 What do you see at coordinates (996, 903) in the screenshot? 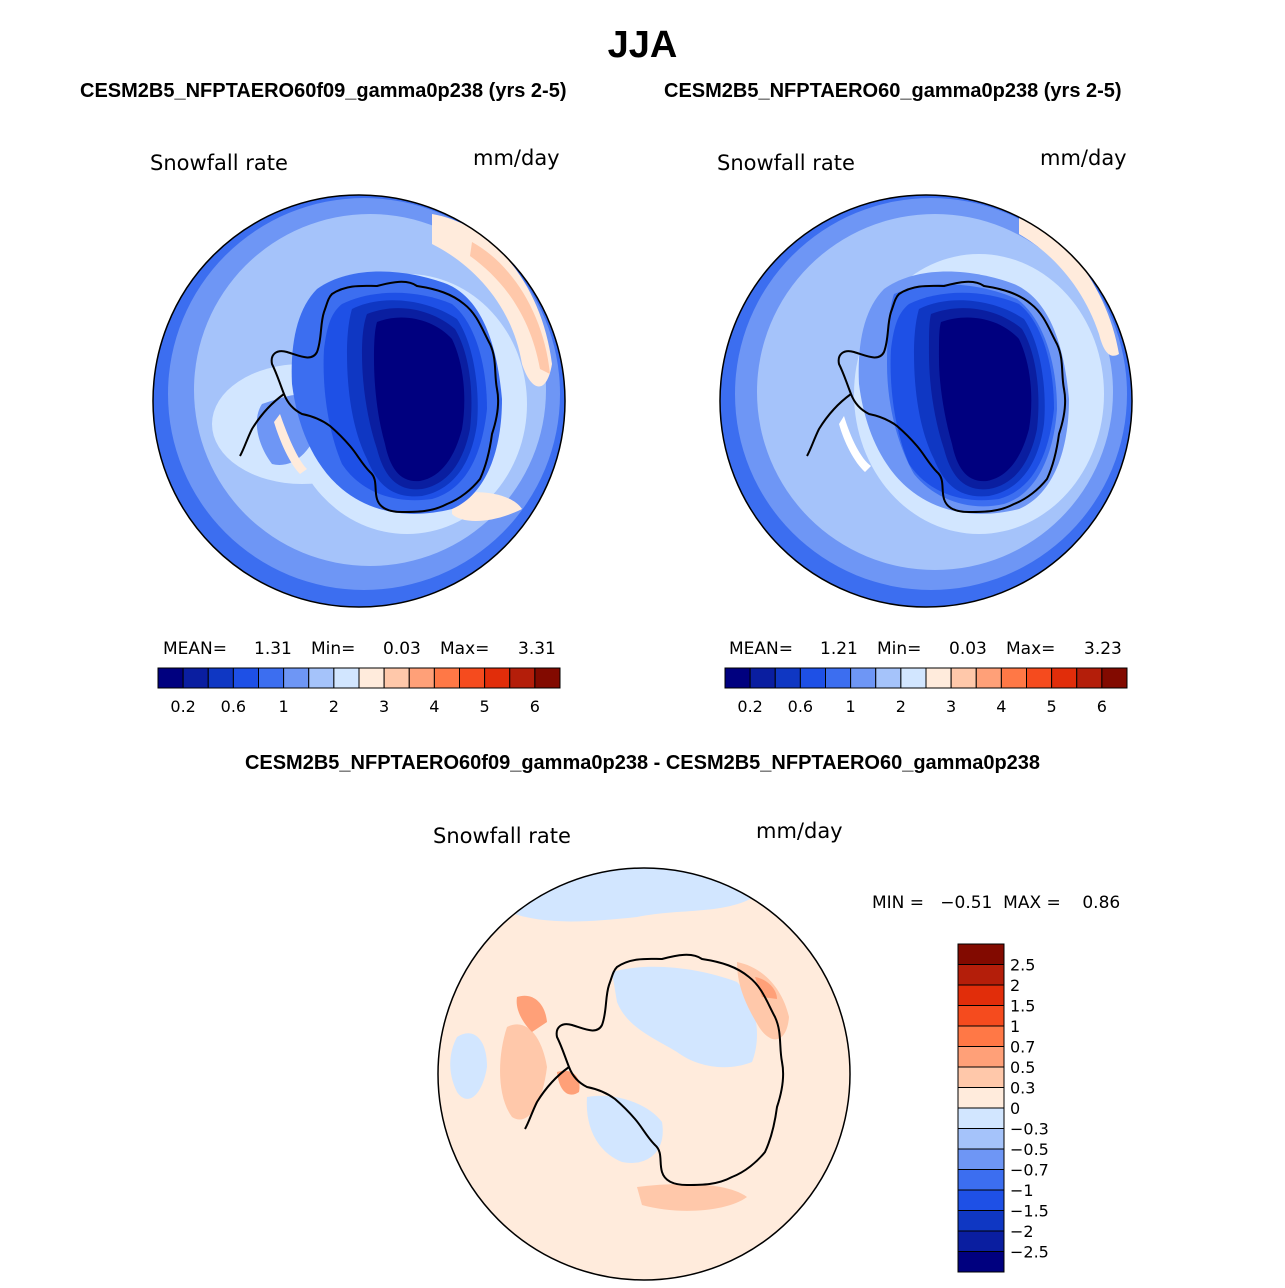
I see `diff-minmax: MIN = −0.51 MAX = 0.86` at bounding box center [996, 903].